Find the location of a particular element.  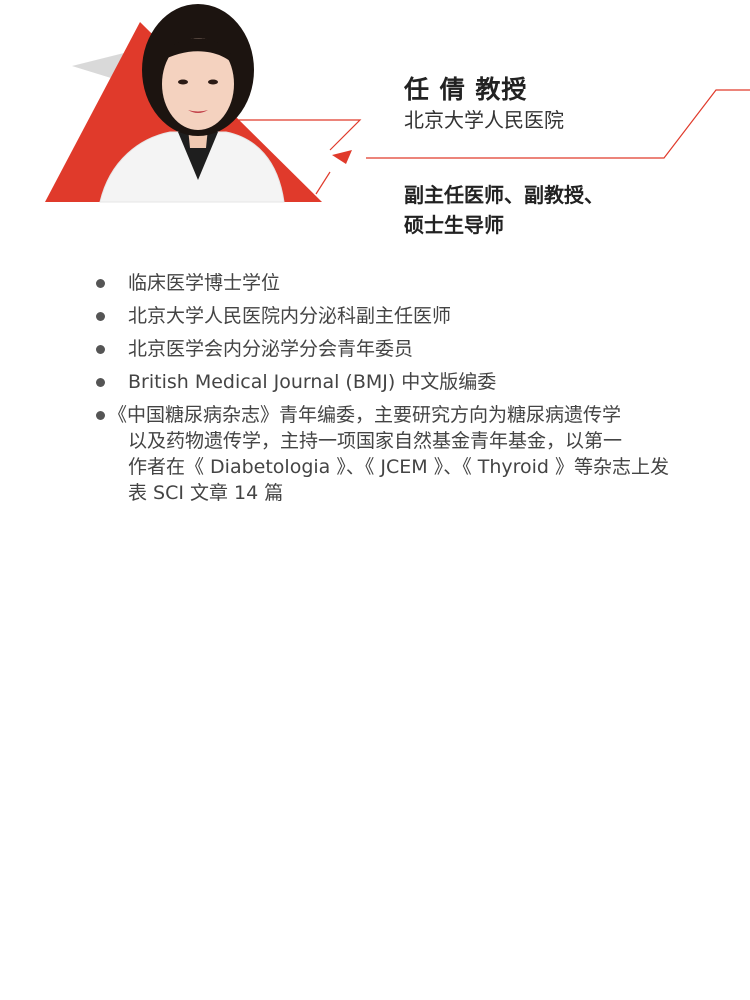

list-item-text: 北京大学人民医院内分泌科副主任医师 is located at coordinates (386, 316).